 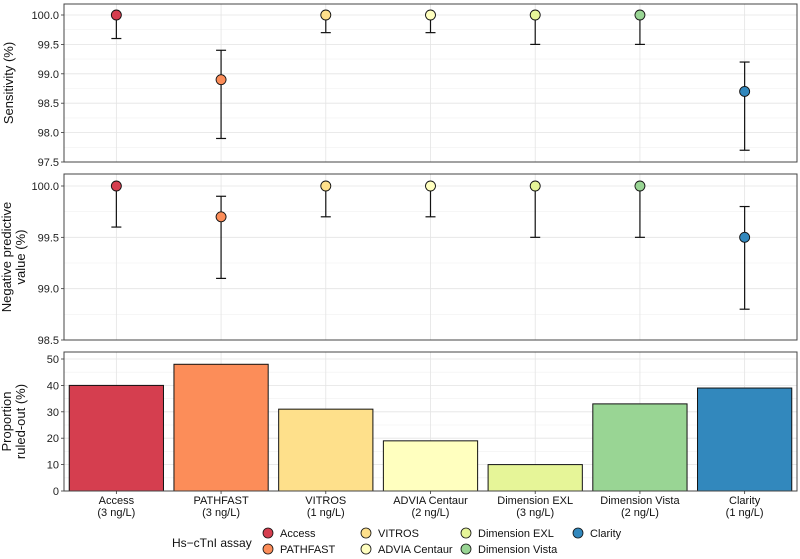 I want to click on legend-label: VITROS, so click(x=398, y=534).